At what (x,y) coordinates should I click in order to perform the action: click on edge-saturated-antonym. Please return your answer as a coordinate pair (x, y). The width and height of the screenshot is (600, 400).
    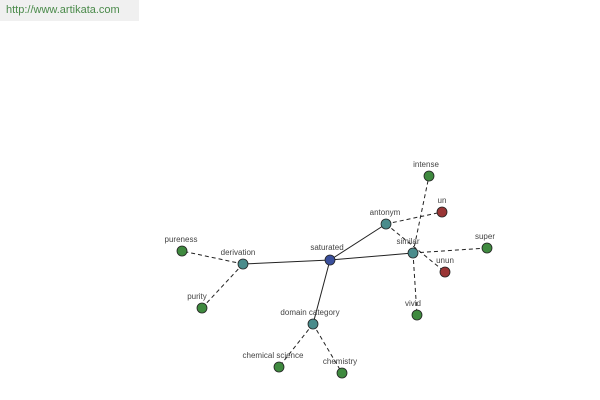
    Looking at the image, I should click on (358, 242).